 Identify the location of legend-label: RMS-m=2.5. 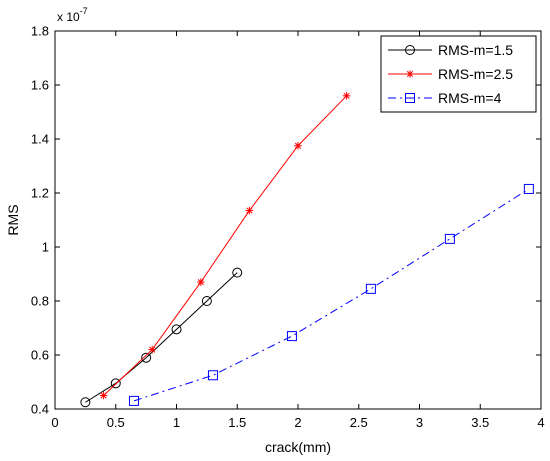
(475, 74).